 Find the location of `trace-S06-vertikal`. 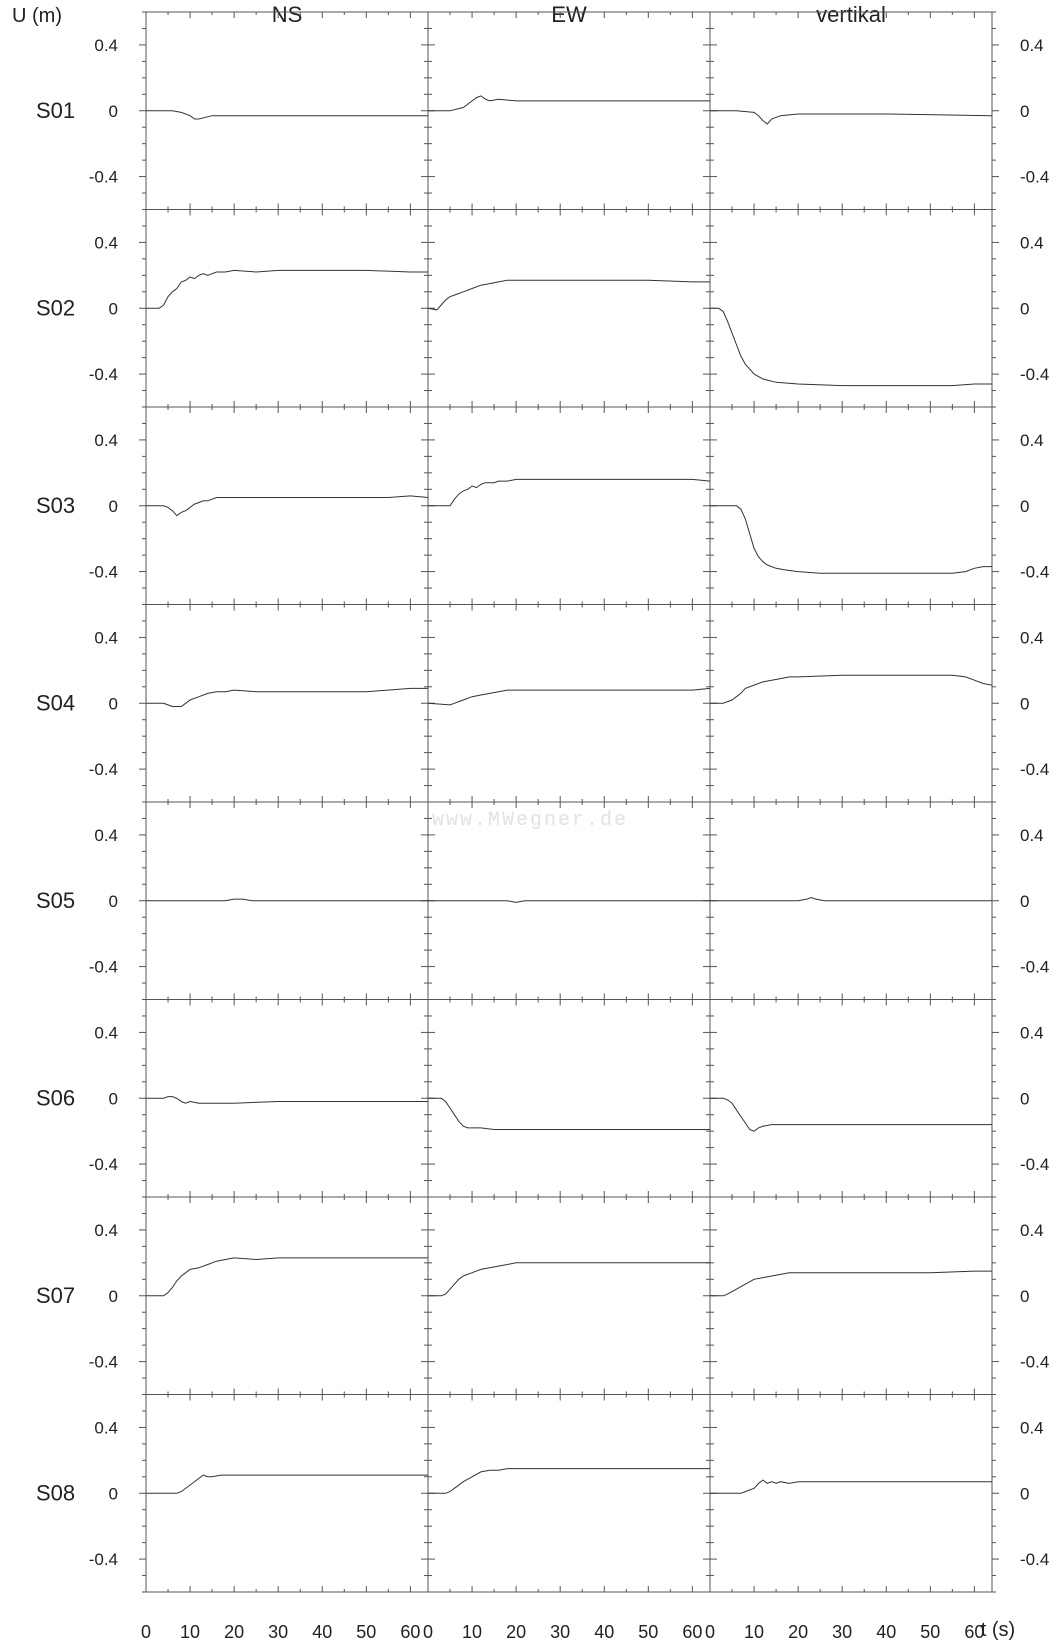

trace-S06-vertikal is located at coordinates (851, 1114).